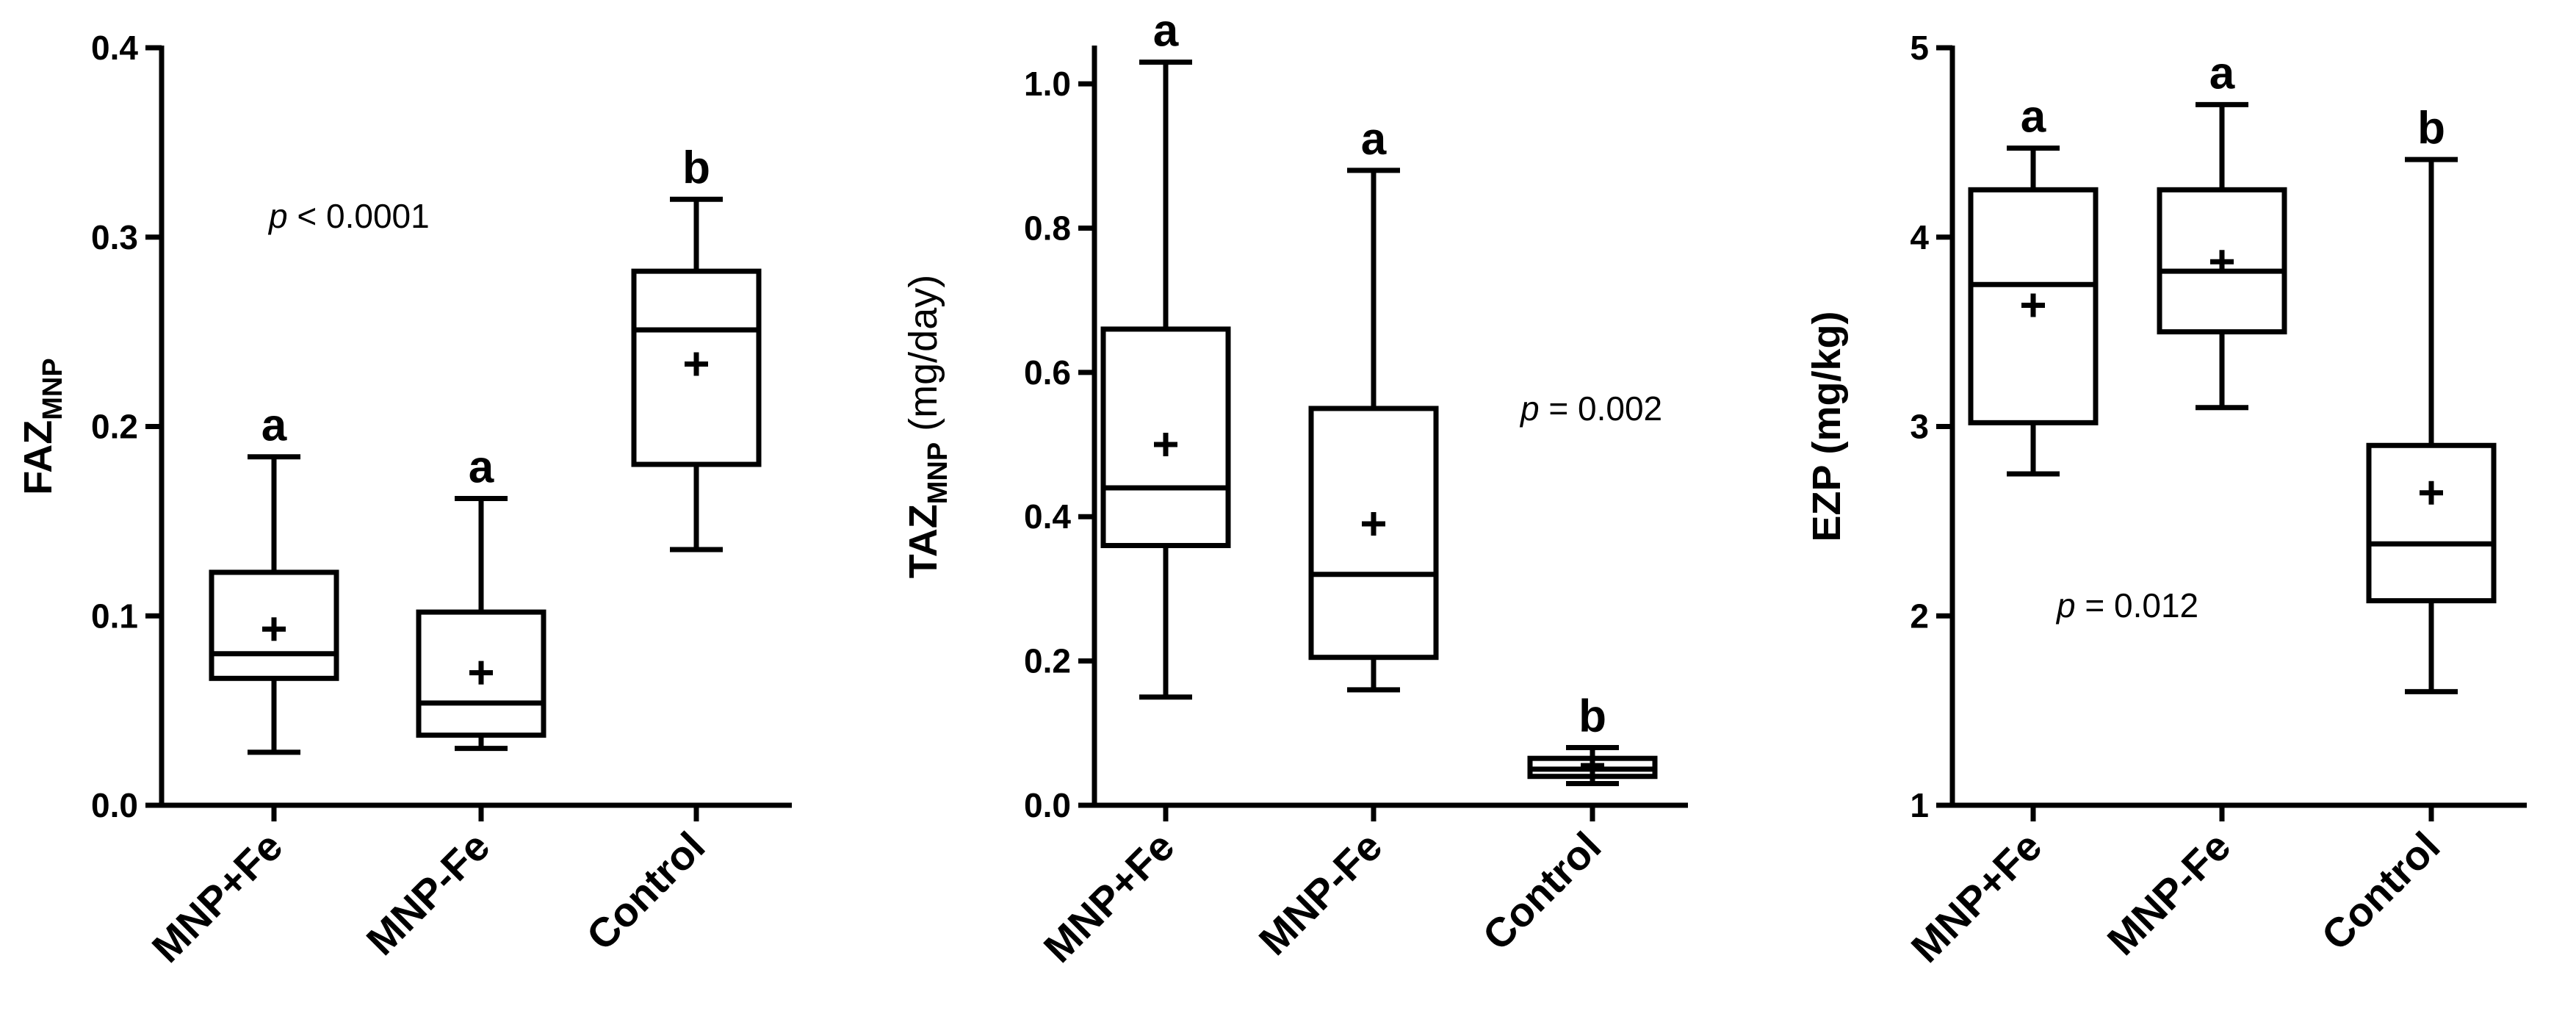 This screenshot has height=1022, width=2576. What do you see at coordinates (927, 426) in the screenshot?
I see `y-axis-label: TAZMNP (mg/day)` at bounding box center [927, 426].